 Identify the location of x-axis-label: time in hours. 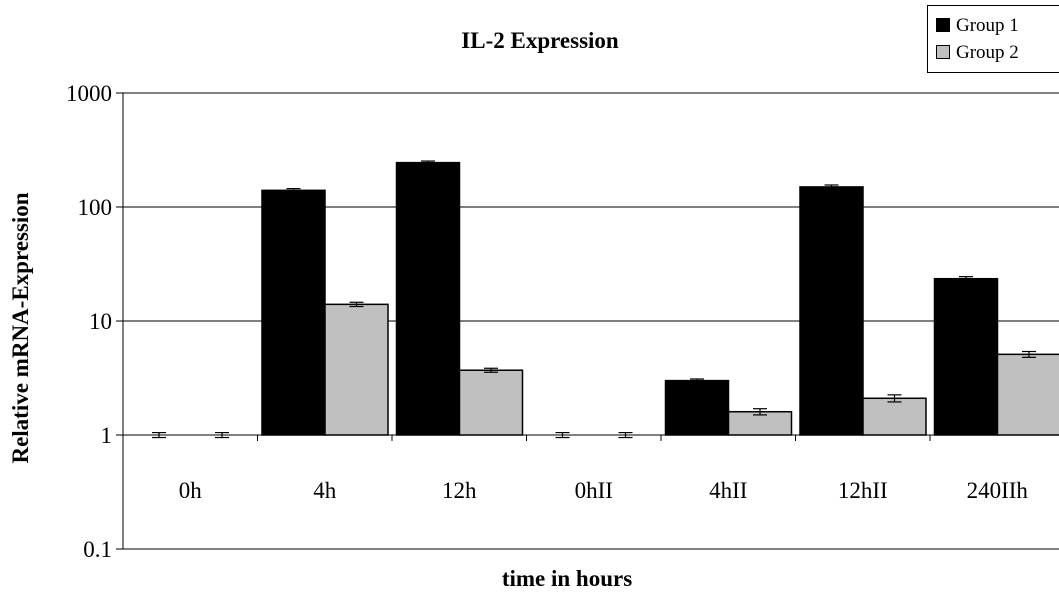
(567, 578).